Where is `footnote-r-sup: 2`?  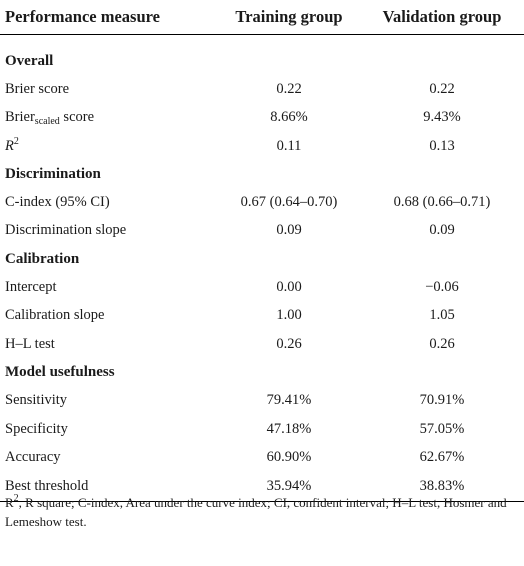 footnote-r-sup: 2 is located at coordinates (16, 498).